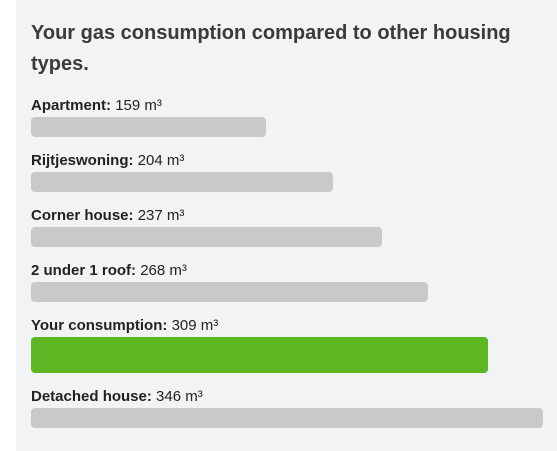  I want to click on your-consumption-bar, so click(260, 355).